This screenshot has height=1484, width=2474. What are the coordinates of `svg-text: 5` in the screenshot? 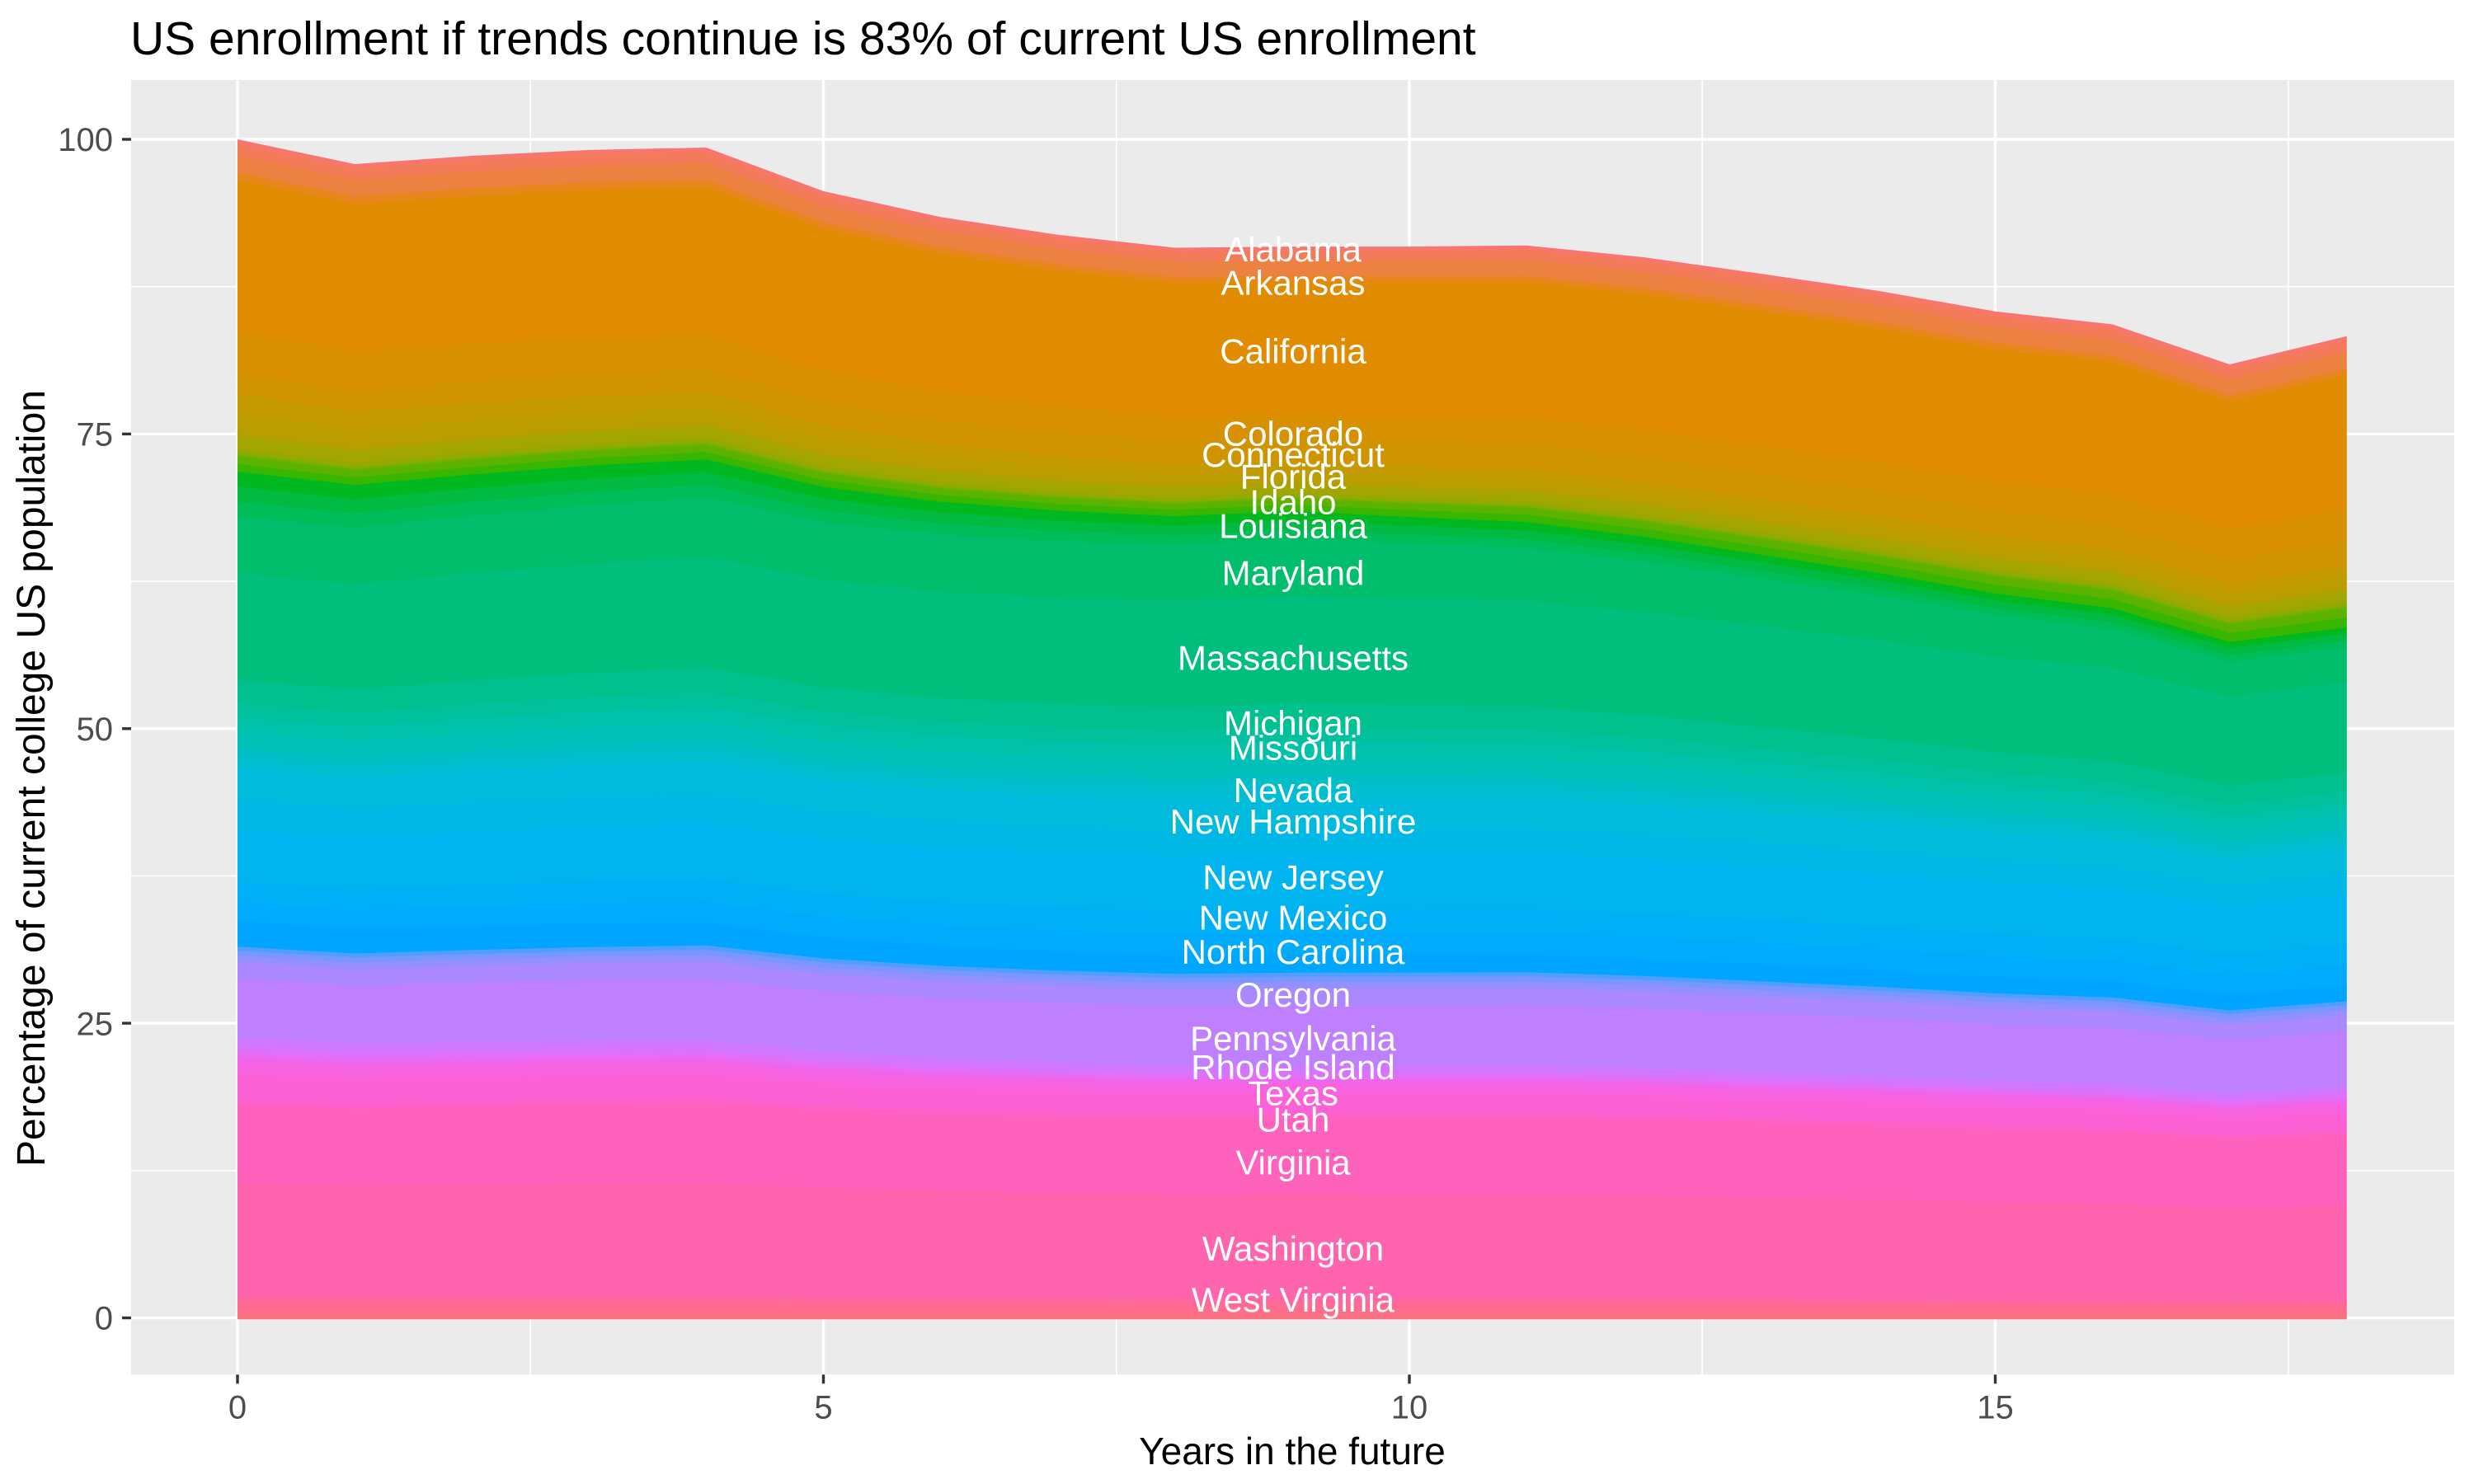 It's located at (823, 1408).